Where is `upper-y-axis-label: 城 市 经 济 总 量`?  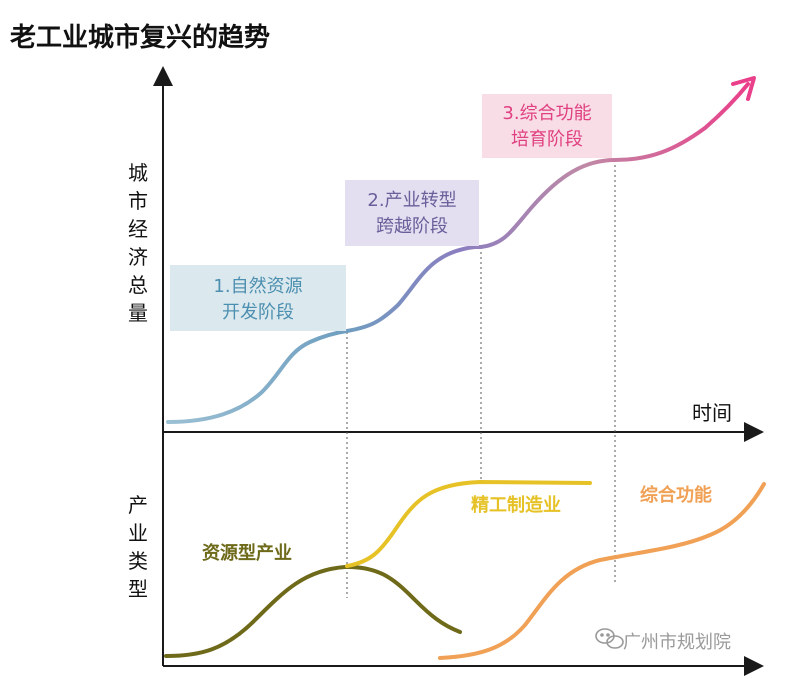
upper-y-axis-label: 城 市 经 济 总 量 is located at coordinates (138, 243).